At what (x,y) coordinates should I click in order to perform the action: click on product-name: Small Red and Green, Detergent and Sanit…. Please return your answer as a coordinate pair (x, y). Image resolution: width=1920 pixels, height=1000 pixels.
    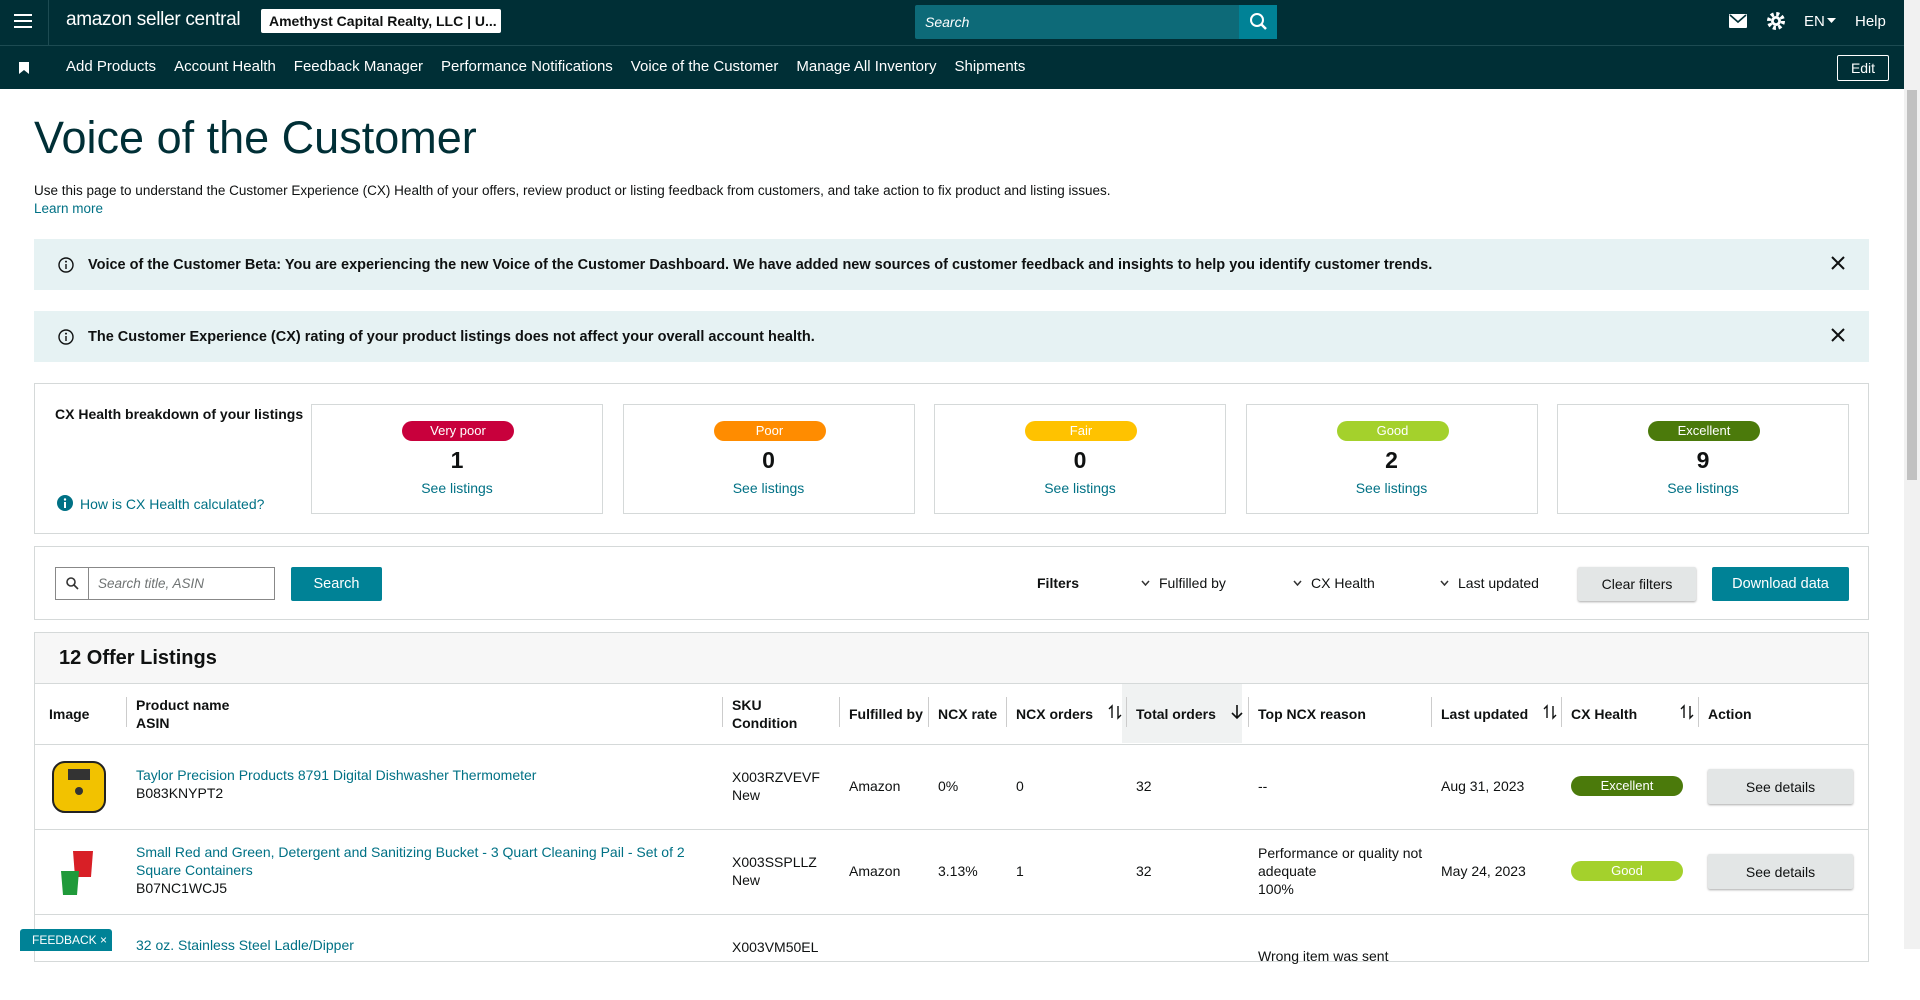
    Looking at the image, I should click on (410, 861).